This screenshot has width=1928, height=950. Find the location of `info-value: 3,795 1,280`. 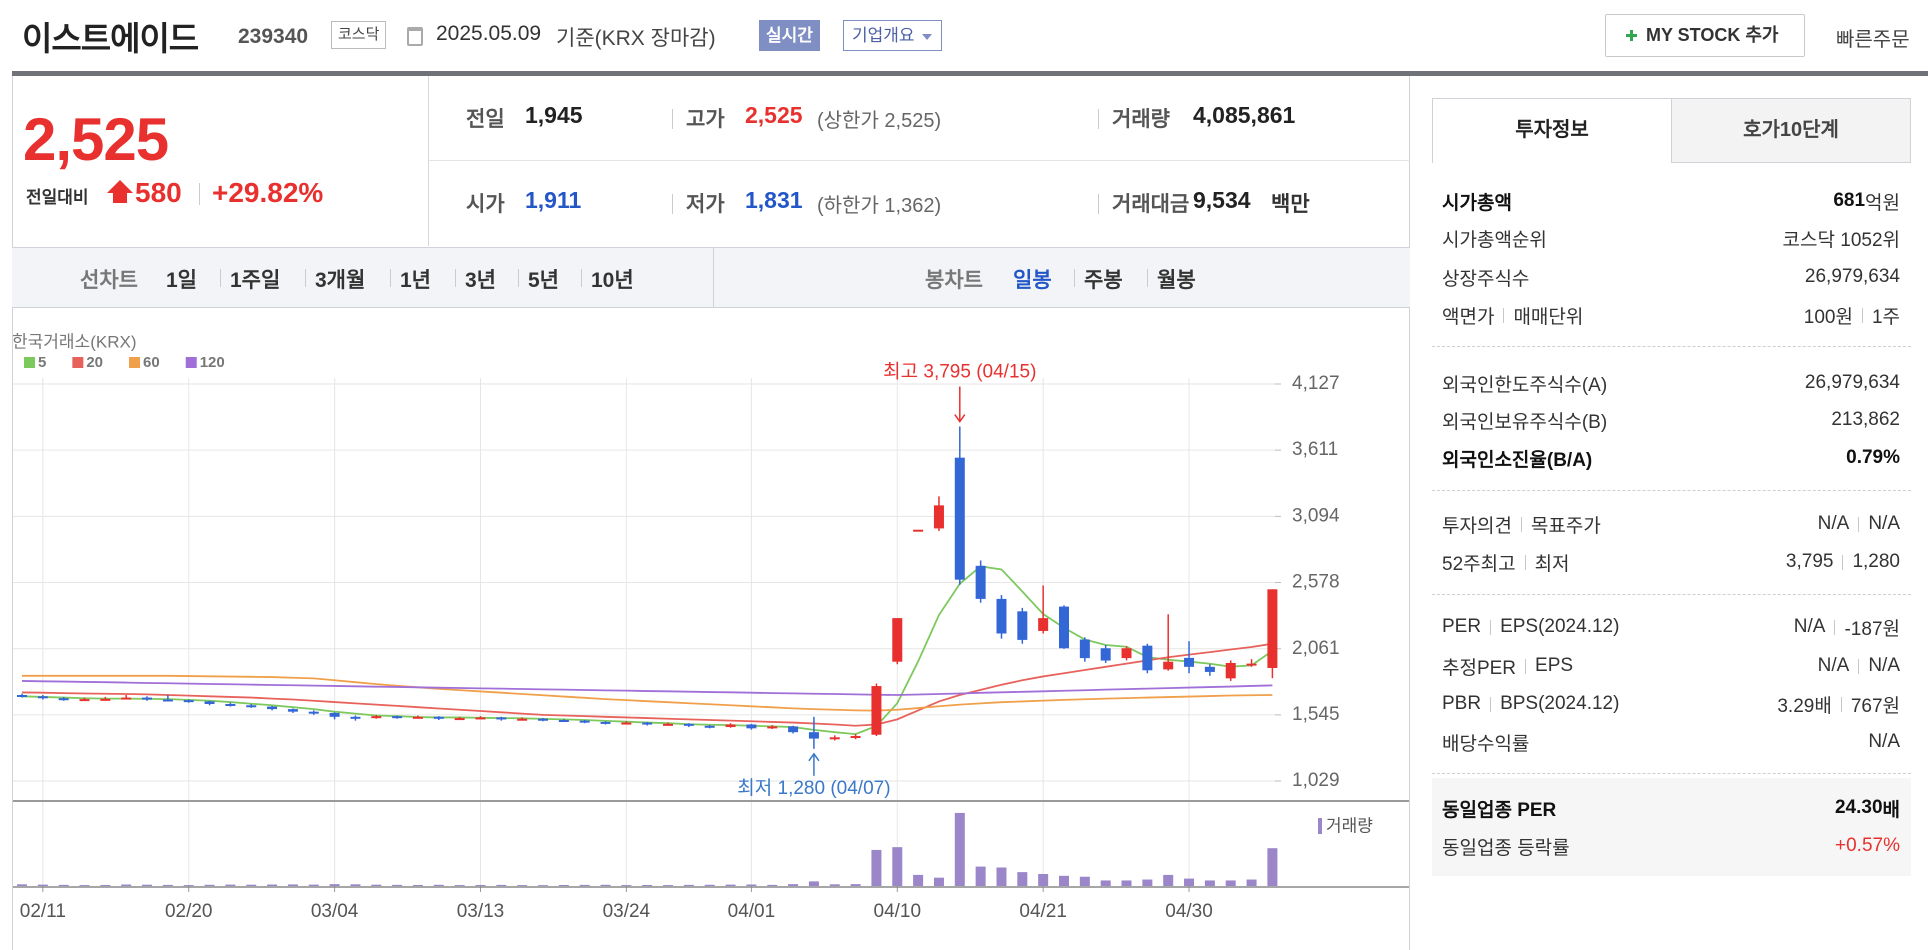

info-value: 3,795 1,280 is located at coordinates (1843, 562).